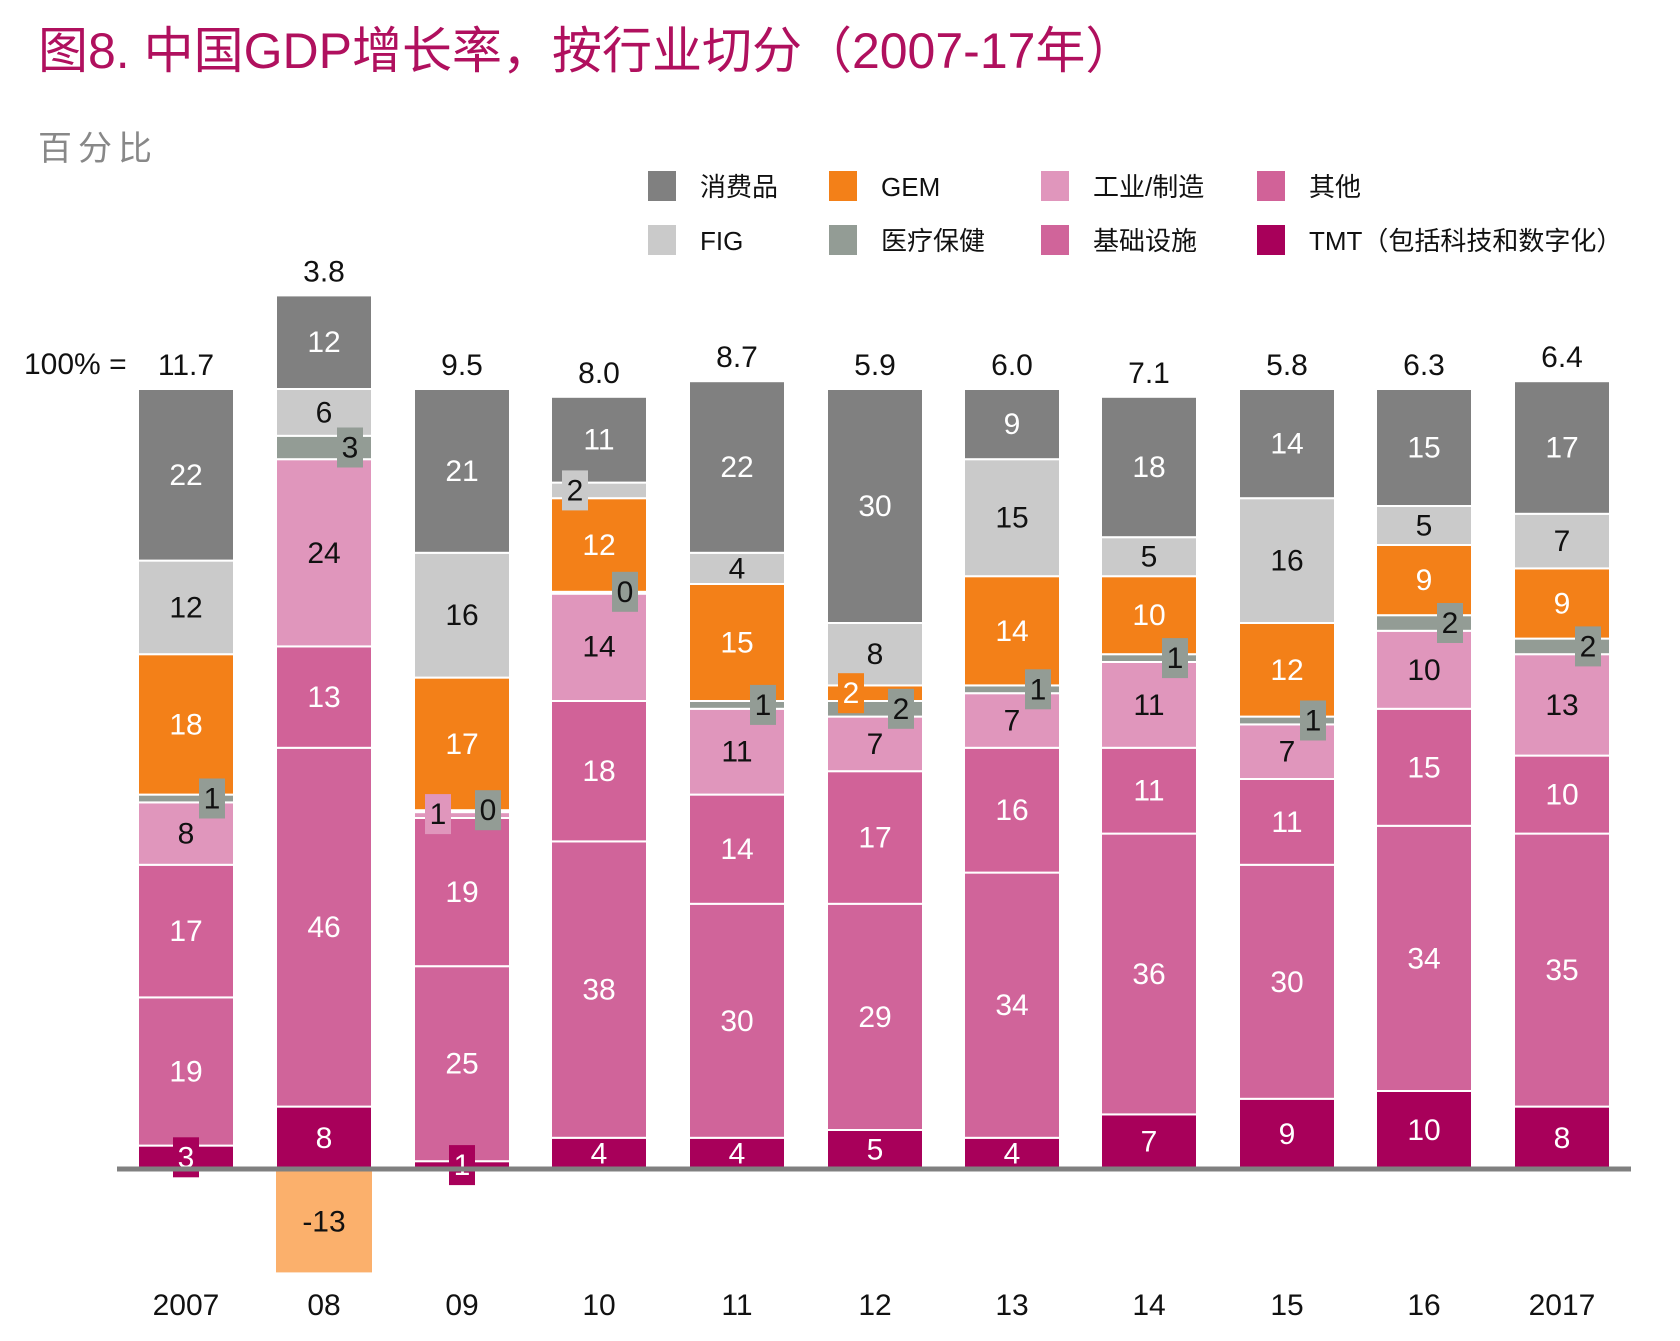 The height and width of the screenshot is (1341, 1680). Describe the element at coordinates (875, 1150) in the screenshot. I see `data-label: 5` at that location.